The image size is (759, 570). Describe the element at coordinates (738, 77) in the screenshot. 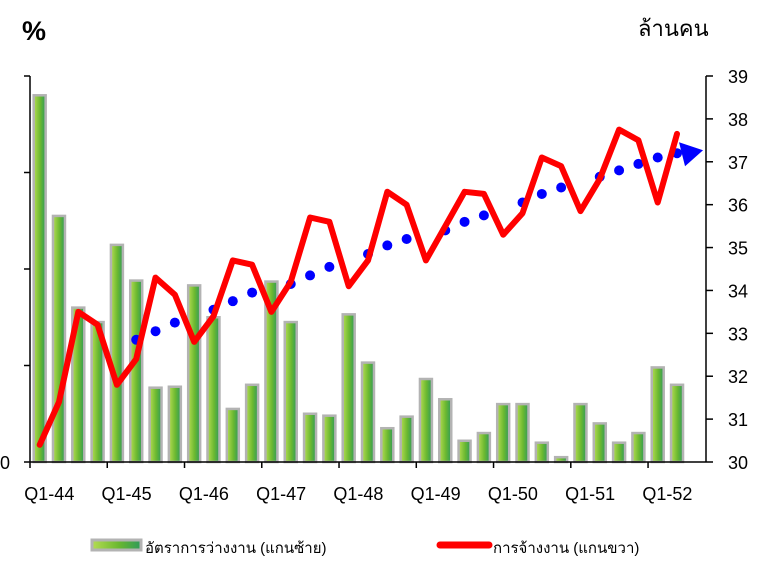

I see `right-tick-label: 39` at that location.